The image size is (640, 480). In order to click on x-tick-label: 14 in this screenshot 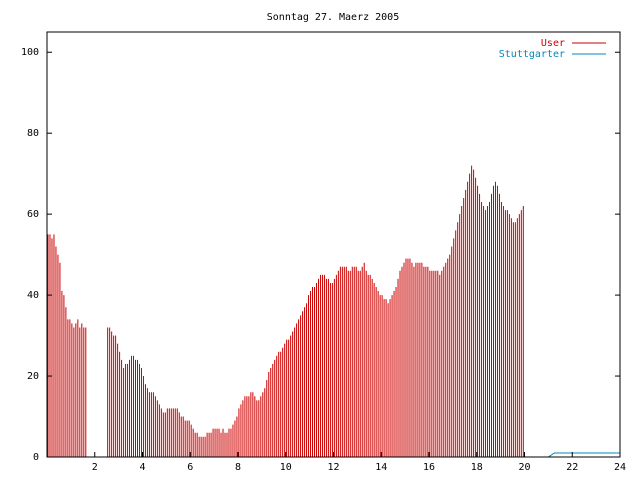, I will do `click(381, 467)`.